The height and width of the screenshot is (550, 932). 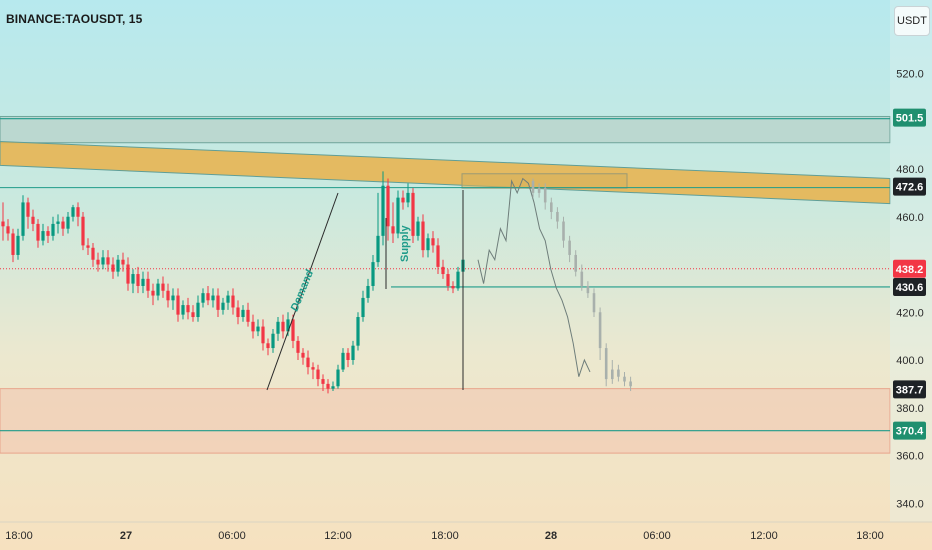 What do you see at coordinates (534, 277) in the screenshot?
I see `projection-path` at bounding box center [534, 277].